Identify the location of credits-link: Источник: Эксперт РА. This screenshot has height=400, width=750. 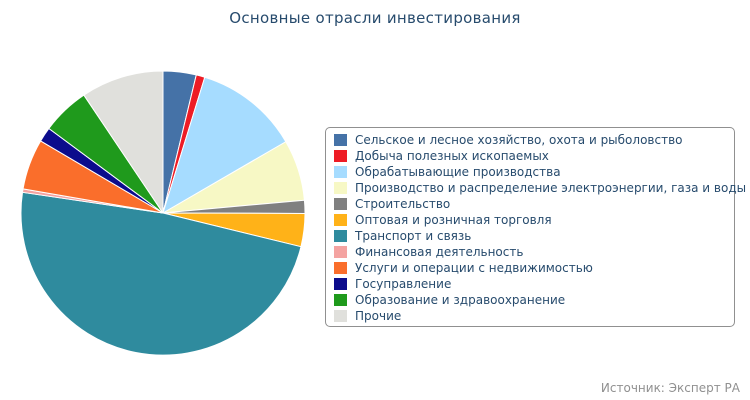
(670, 388).